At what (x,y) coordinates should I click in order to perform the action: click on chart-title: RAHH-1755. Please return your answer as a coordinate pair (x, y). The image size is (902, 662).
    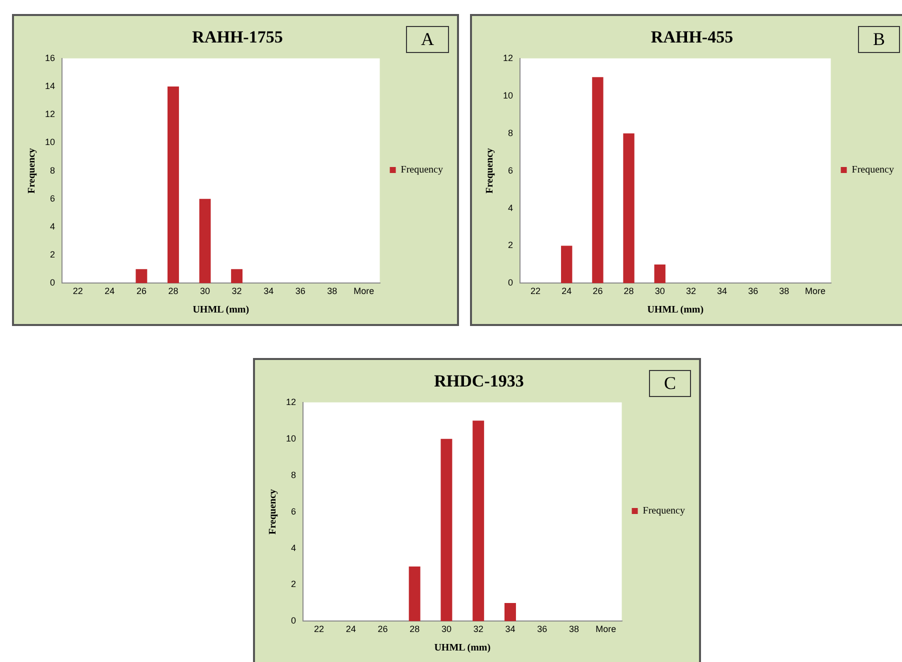
    Looking at the image, I should click on (237, 37).